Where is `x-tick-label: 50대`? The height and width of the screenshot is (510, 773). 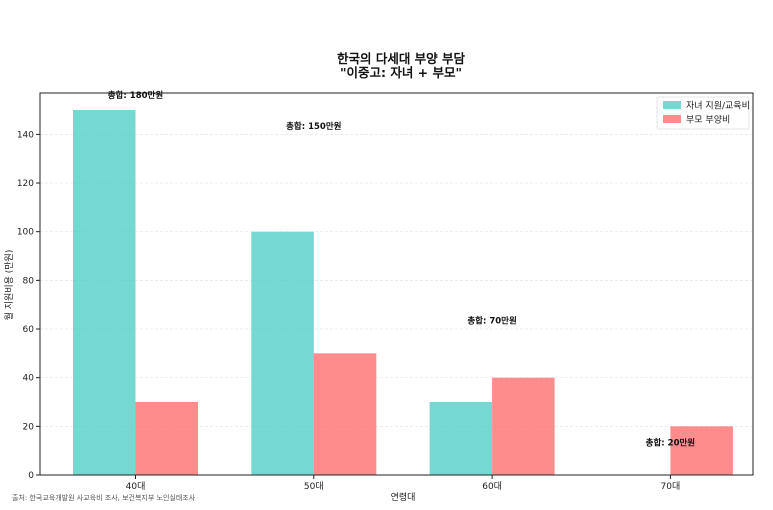
x-tick-label: 50대 is located at coordinates (314, 486).